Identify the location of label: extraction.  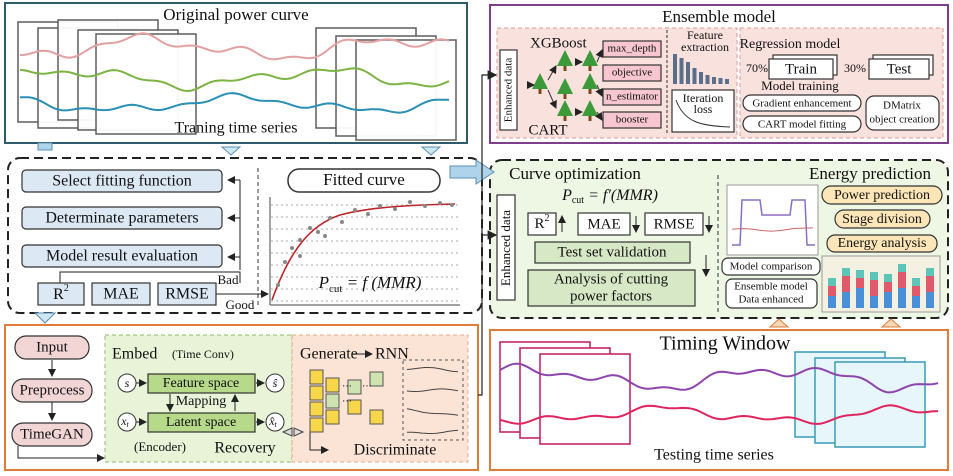
(705, 47).